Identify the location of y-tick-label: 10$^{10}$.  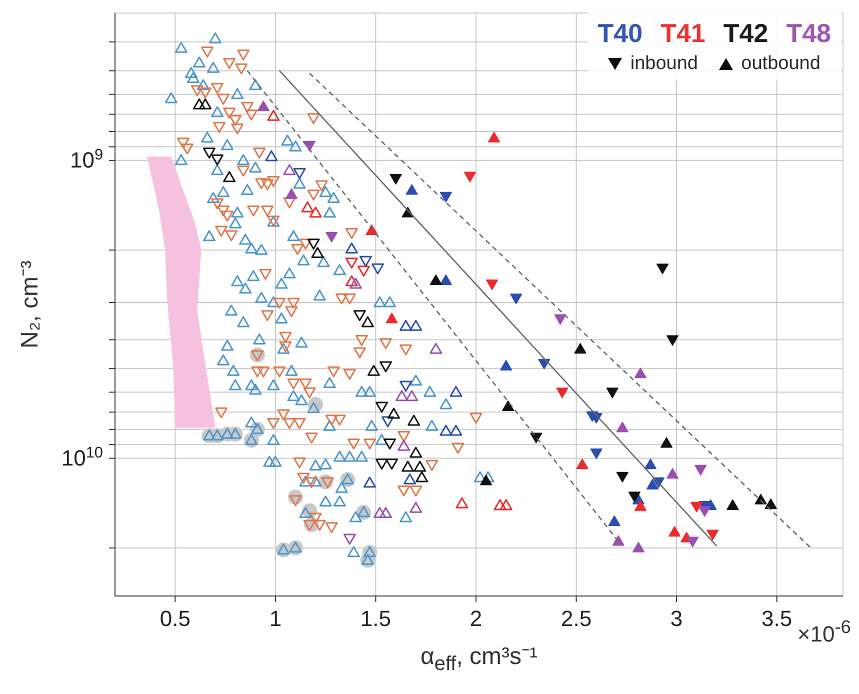
(82, 457).